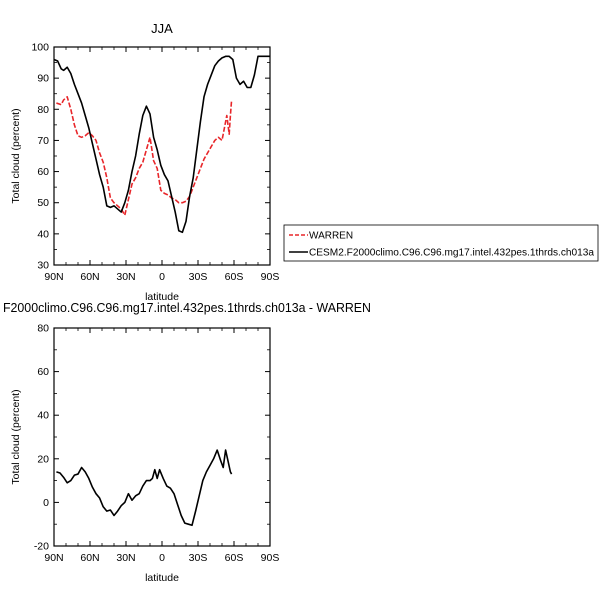 This screenshot has height=604, width=602. Describe the element at coordinates (234, 277) in the screenshot. I see `top-x-tick-label: 60S` at that location.